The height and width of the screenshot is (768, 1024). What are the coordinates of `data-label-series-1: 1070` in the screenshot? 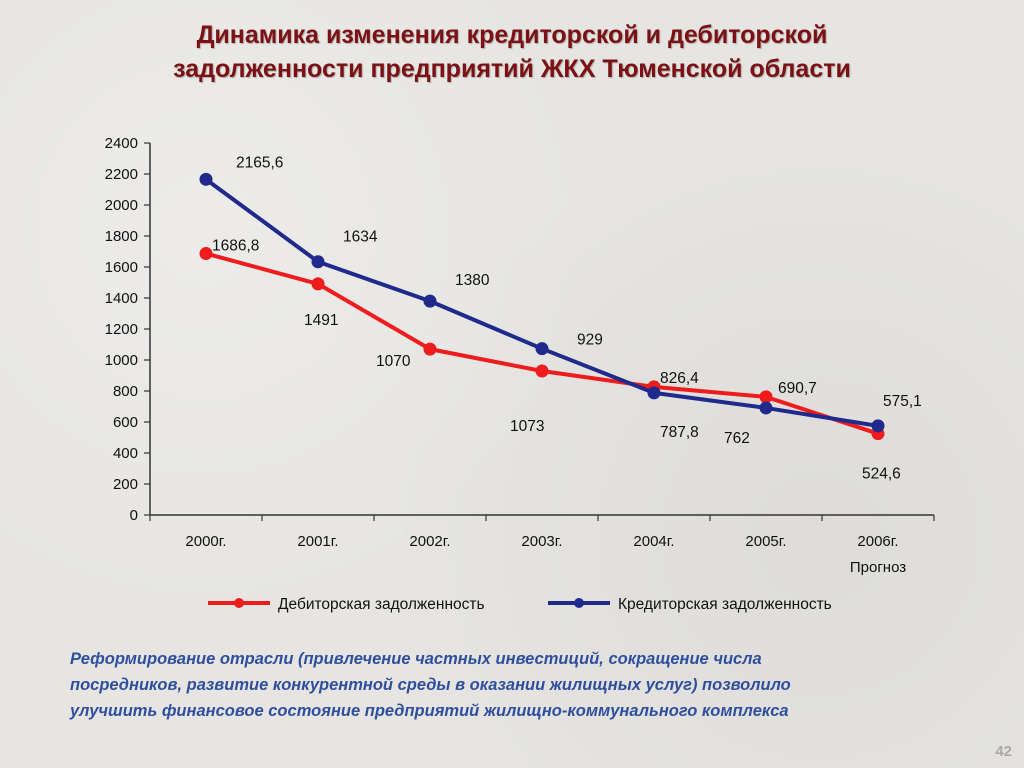 It's located at (393, 361).